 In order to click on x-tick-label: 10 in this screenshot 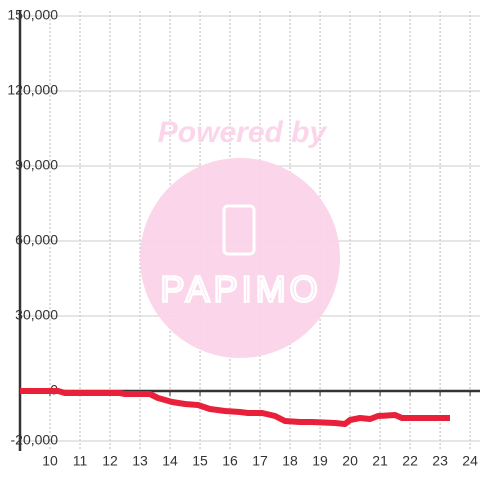, I will do `click(50, 461)`.